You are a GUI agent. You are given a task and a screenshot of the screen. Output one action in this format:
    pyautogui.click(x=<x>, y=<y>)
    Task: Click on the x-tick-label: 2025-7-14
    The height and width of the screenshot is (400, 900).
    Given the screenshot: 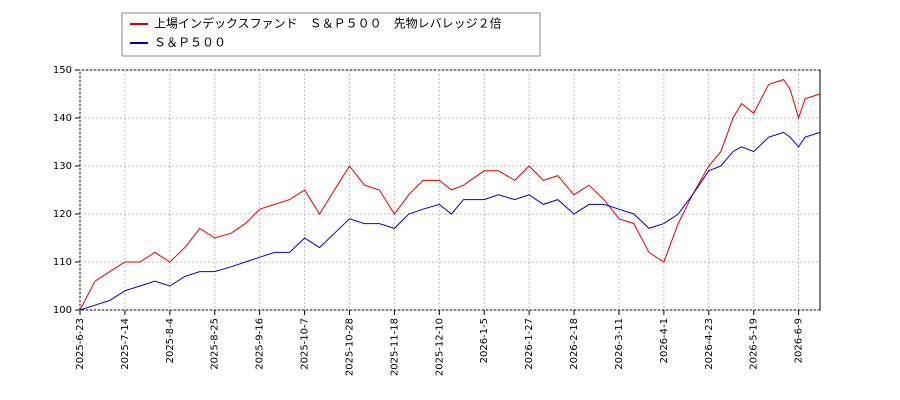 What is the action you would take?
    pyautogui.click(x=125, y=344)
    